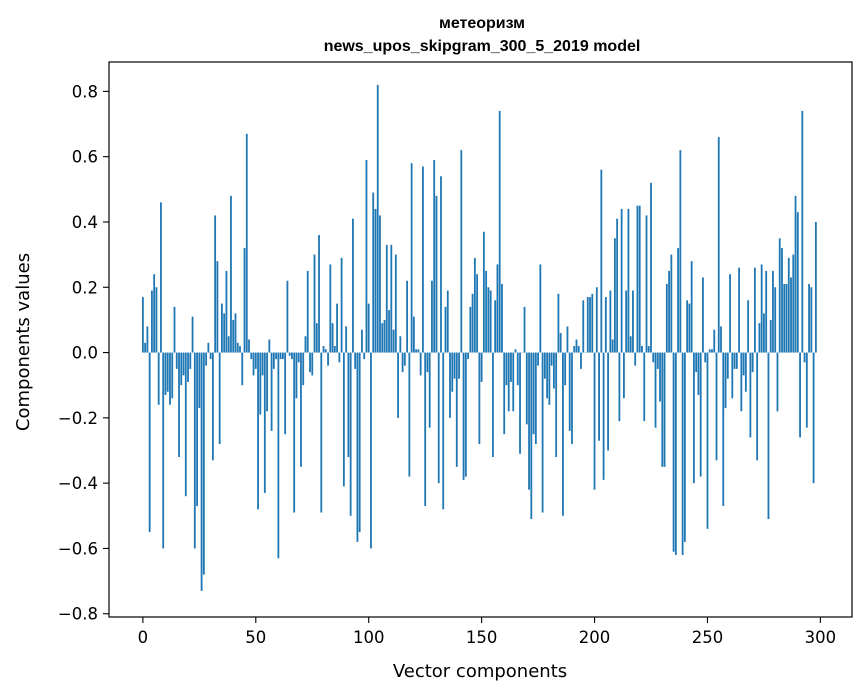 Image resolution: width=867 pixels, height=696 pixels. What do you see at coordinates (78, 614) in the screenshot?
I see `y-tick-label: −0.8` at bounding box center [78, 614].